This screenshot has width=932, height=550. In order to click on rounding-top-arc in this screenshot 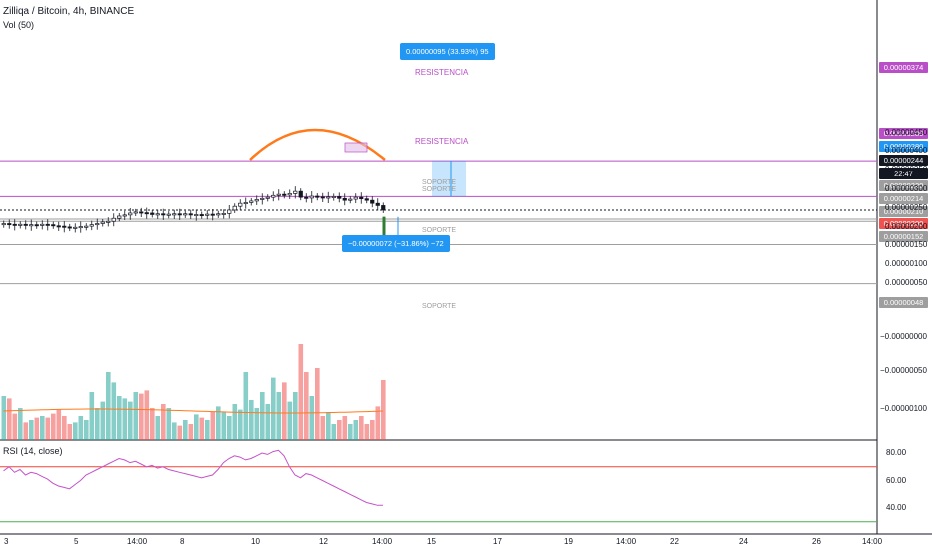, I will do `click(317, 144)`.